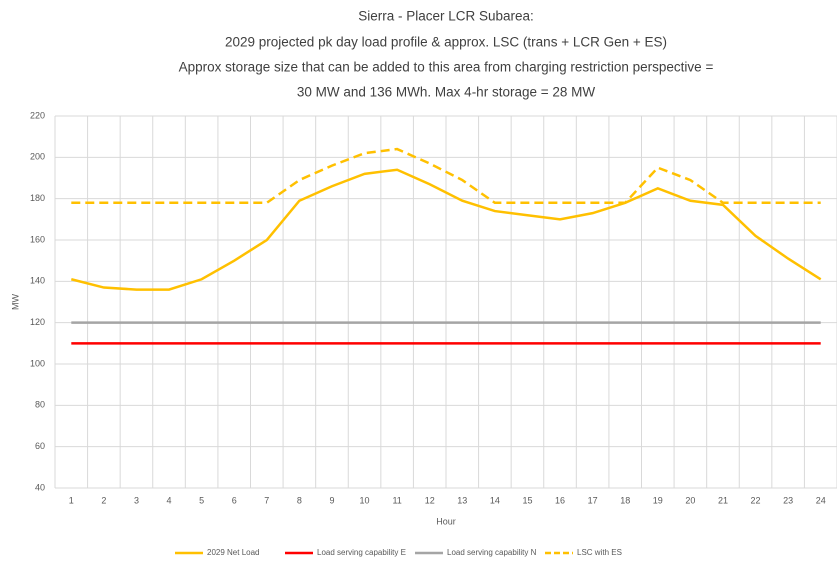 The height and width of the screenshot is (569, 837). I want to click on x-tick-label: 23, so click(788, 500).